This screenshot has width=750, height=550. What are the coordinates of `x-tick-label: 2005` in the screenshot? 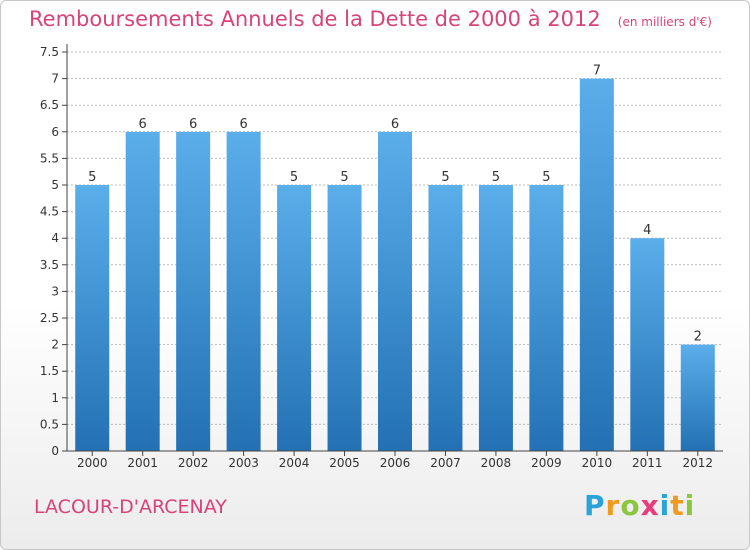 It's located at (344, 463).